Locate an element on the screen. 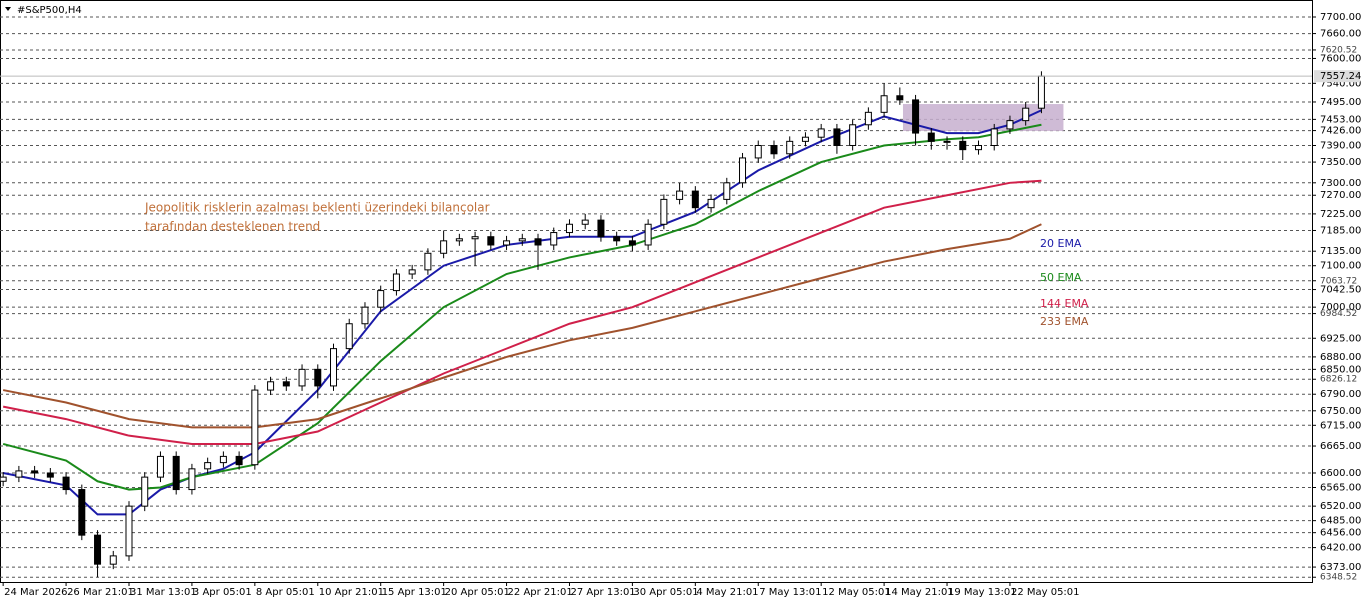 The image size is (1362, 603). y-tick-label: 7495.00 is located at coordinates (1340, 102).